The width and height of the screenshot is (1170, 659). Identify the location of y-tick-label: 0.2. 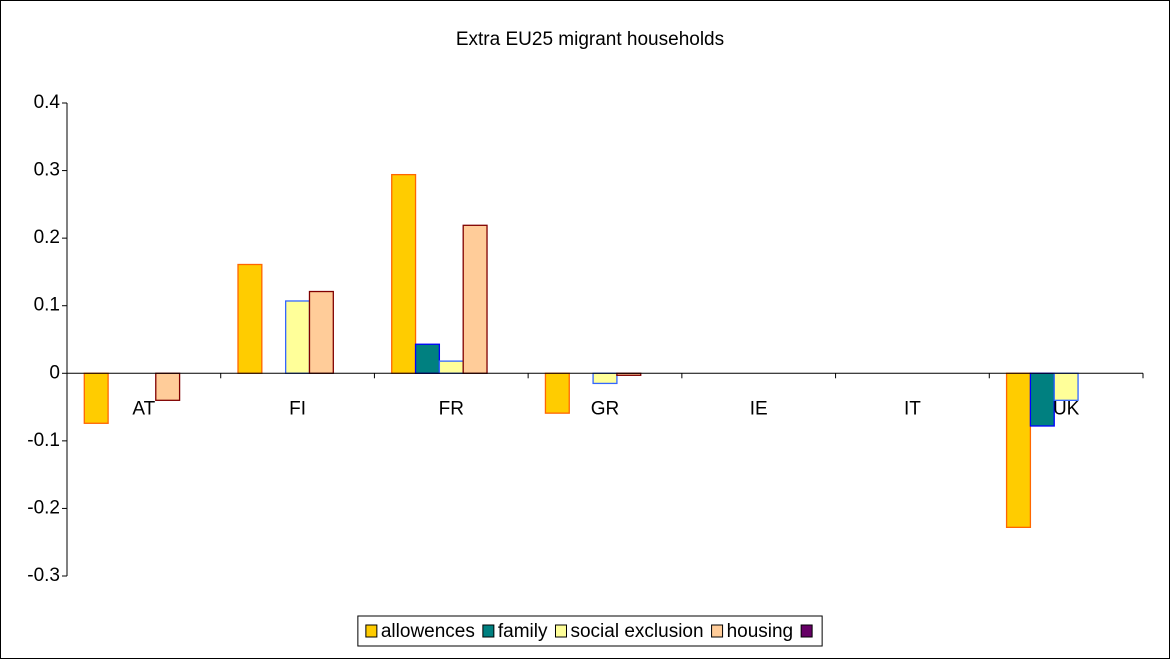
(47, 237).